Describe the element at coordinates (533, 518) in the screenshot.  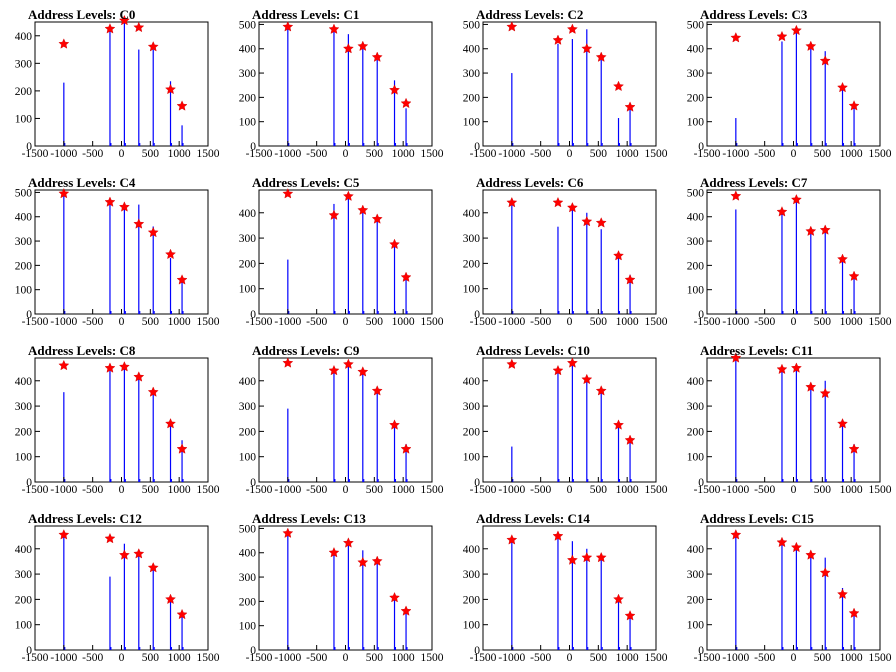
I see `chart-title: Address Levels: C14` at that location.